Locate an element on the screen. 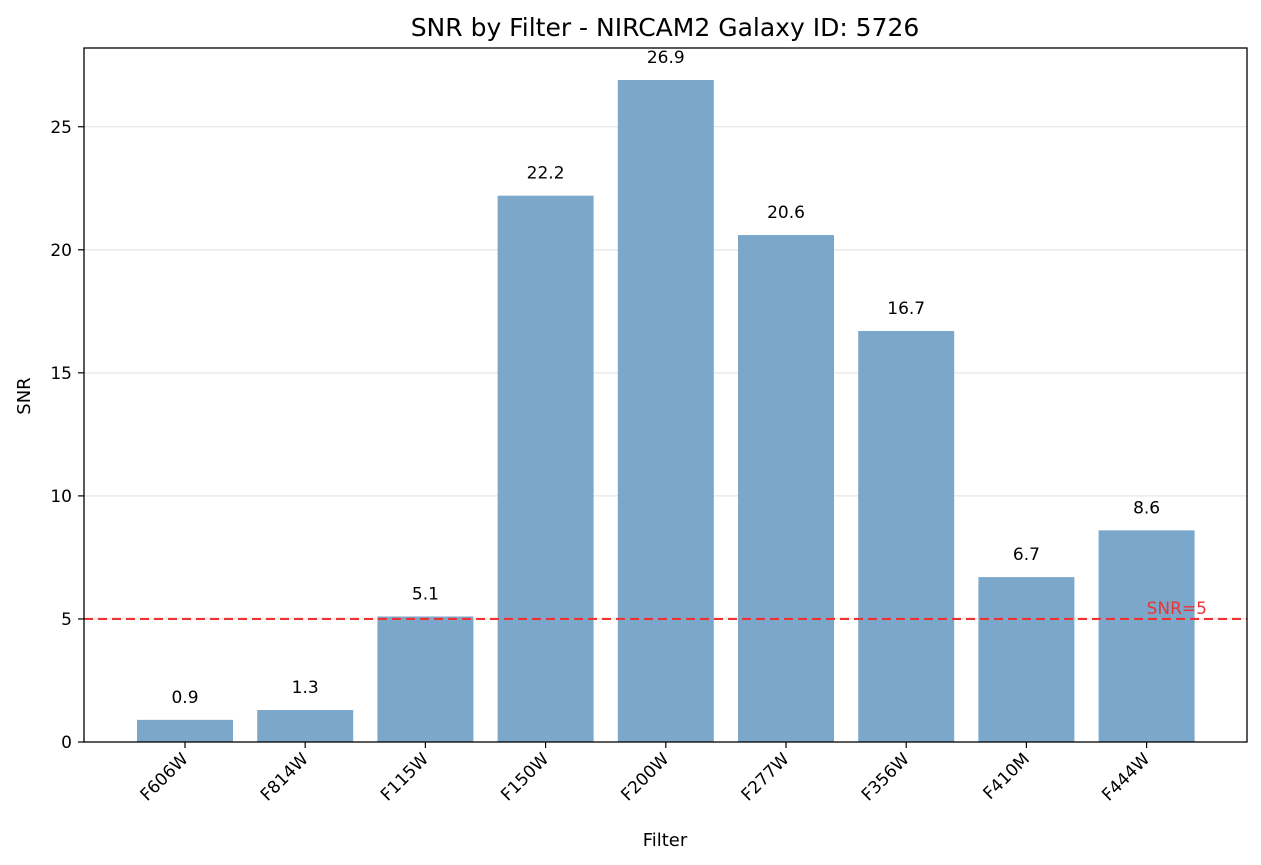 The height and width of the screenshot is (865, 1261). x-tick-label: F150W is located at coordinates (525, 777).